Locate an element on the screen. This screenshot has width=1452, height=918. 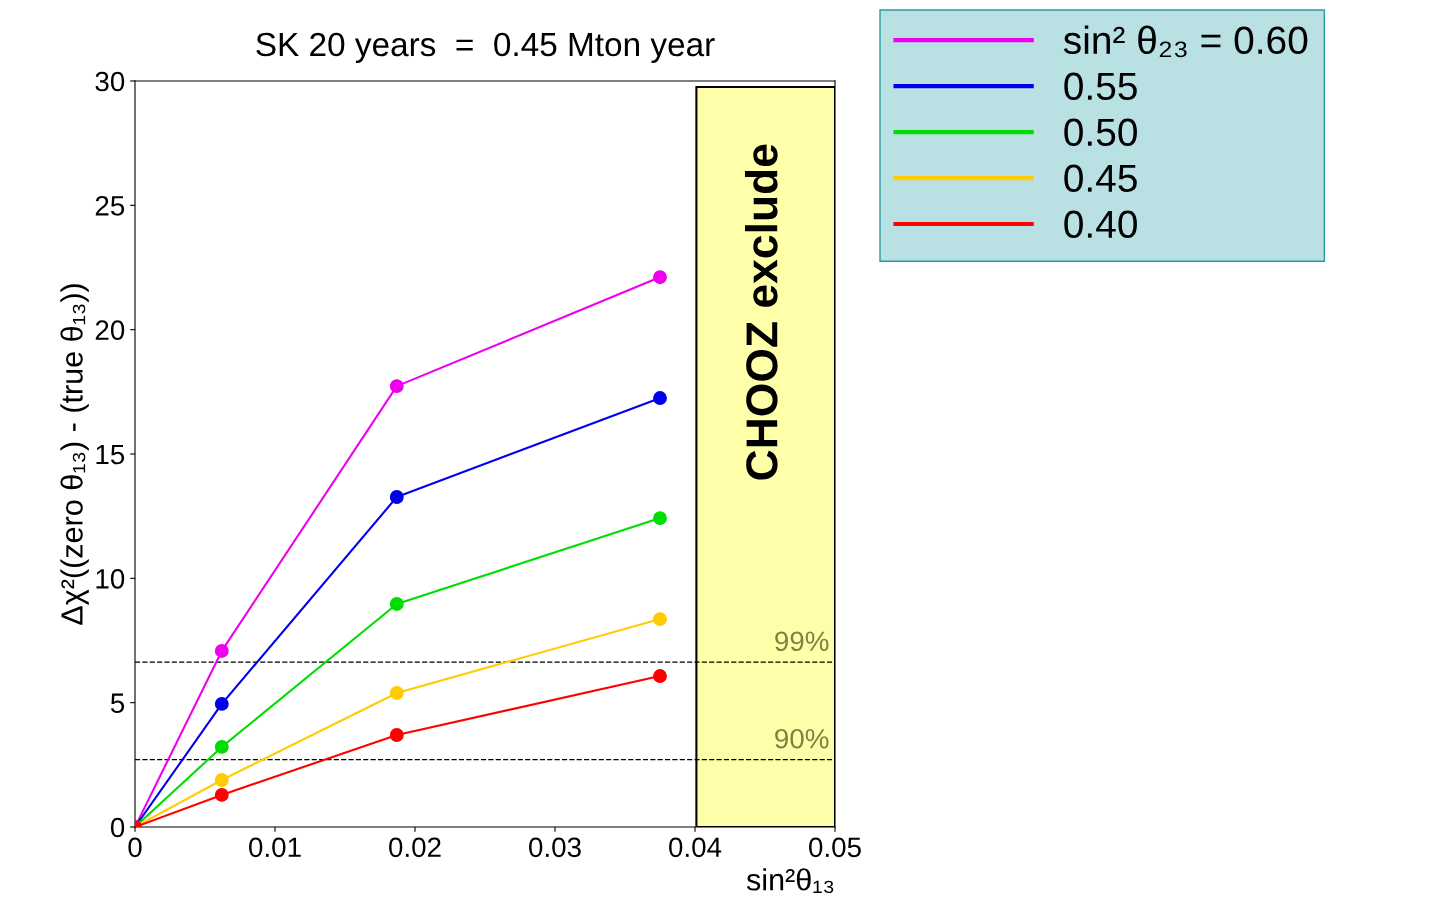
legend-label: 0.45 is located at coordinates (1100, 178).